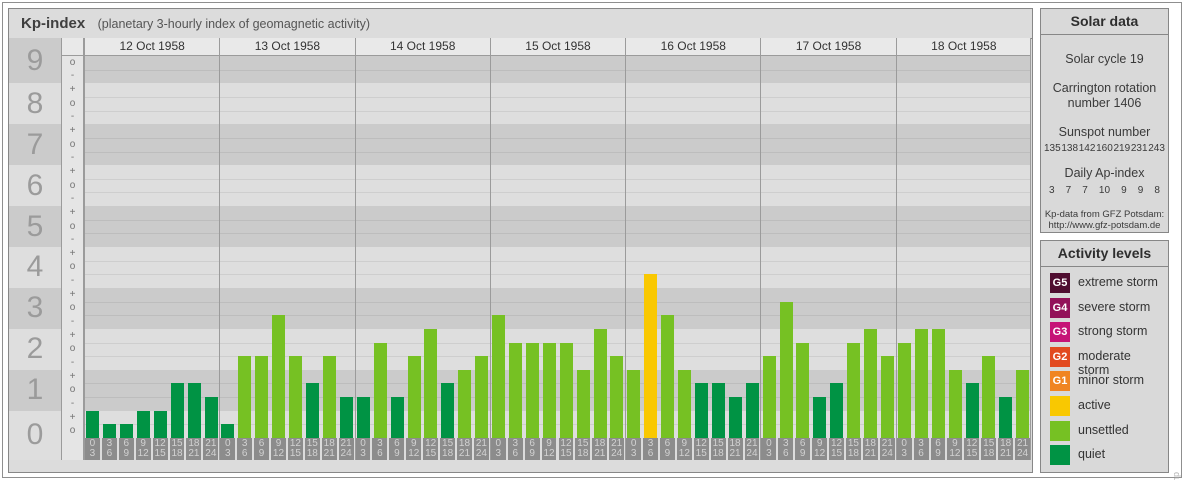  I want to click on ap-index-label: Daily Ap-index, so click(1104, 173).